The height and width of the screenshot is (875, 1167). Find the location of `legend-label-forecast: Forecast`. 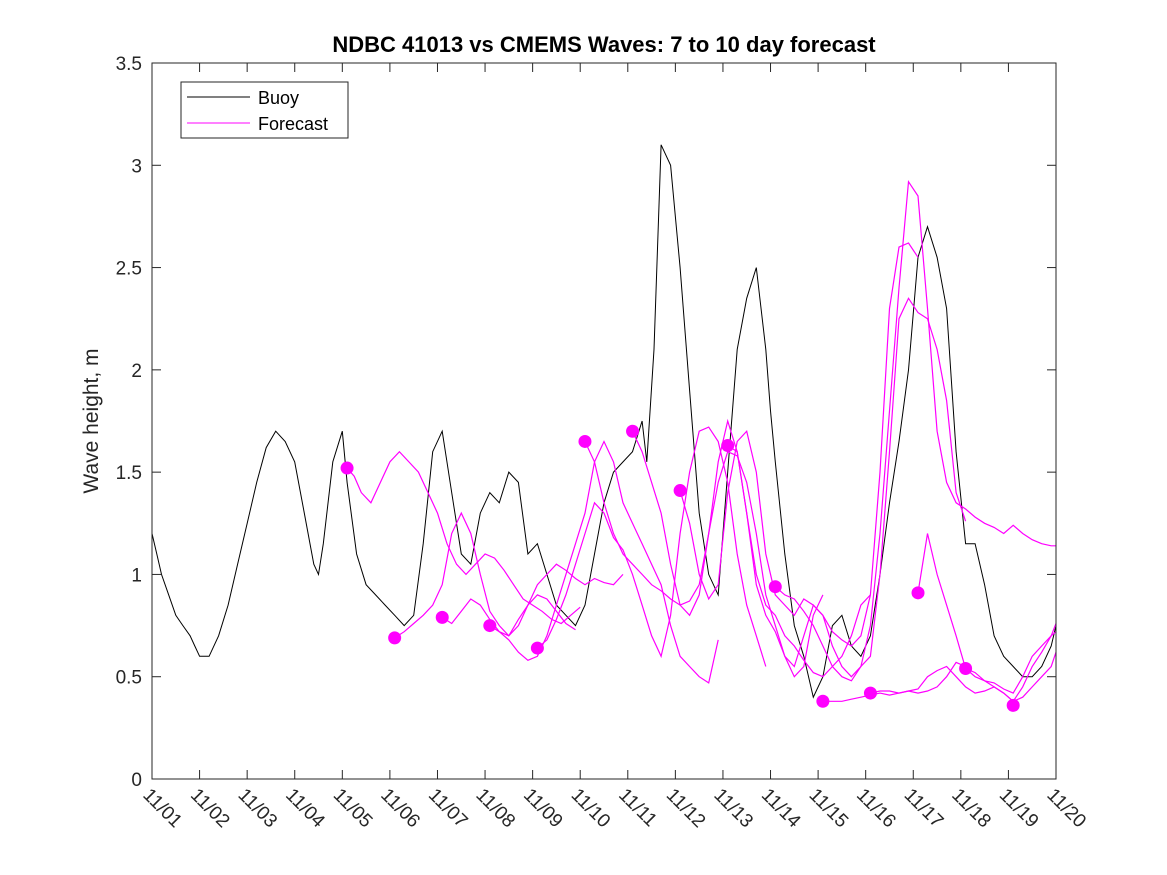

legend-label-forecast: Forecast is located at coordinates (293, 124).